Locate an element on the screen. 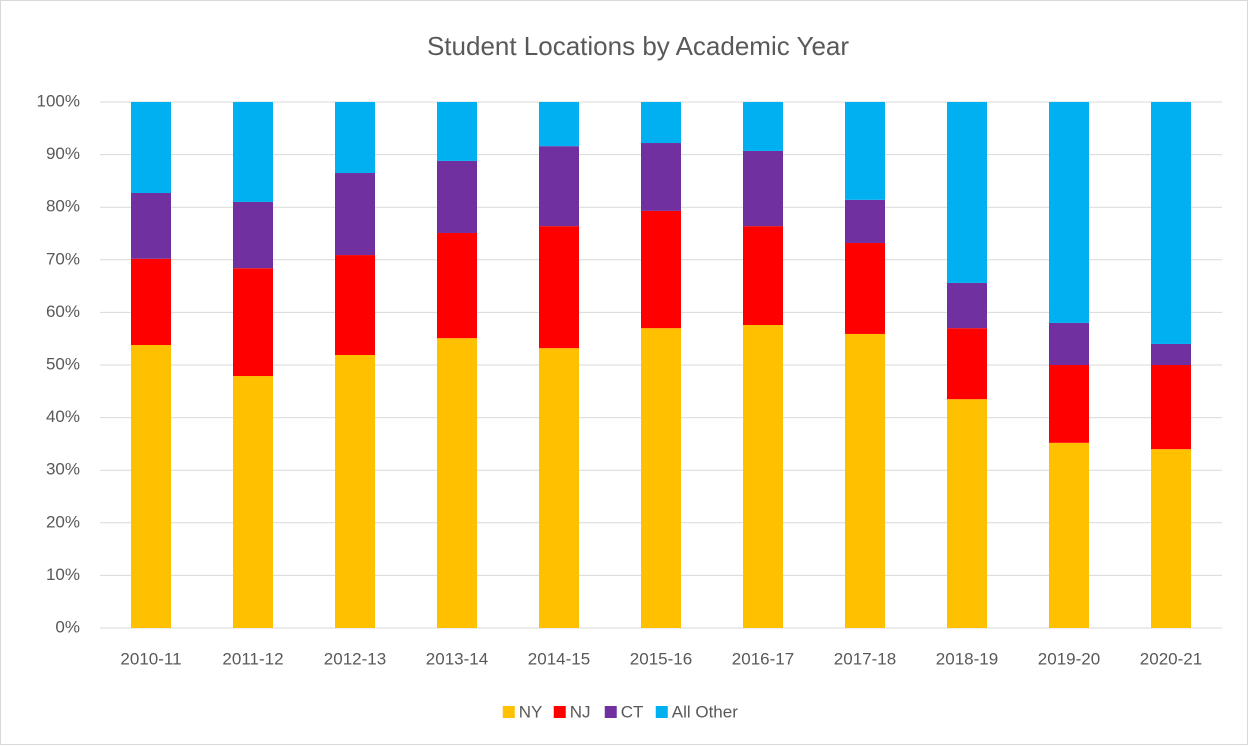 The width and height of the screenshot is (1249, 746). x-tick-label: 2010-11 is located at coordinates (150, 658).